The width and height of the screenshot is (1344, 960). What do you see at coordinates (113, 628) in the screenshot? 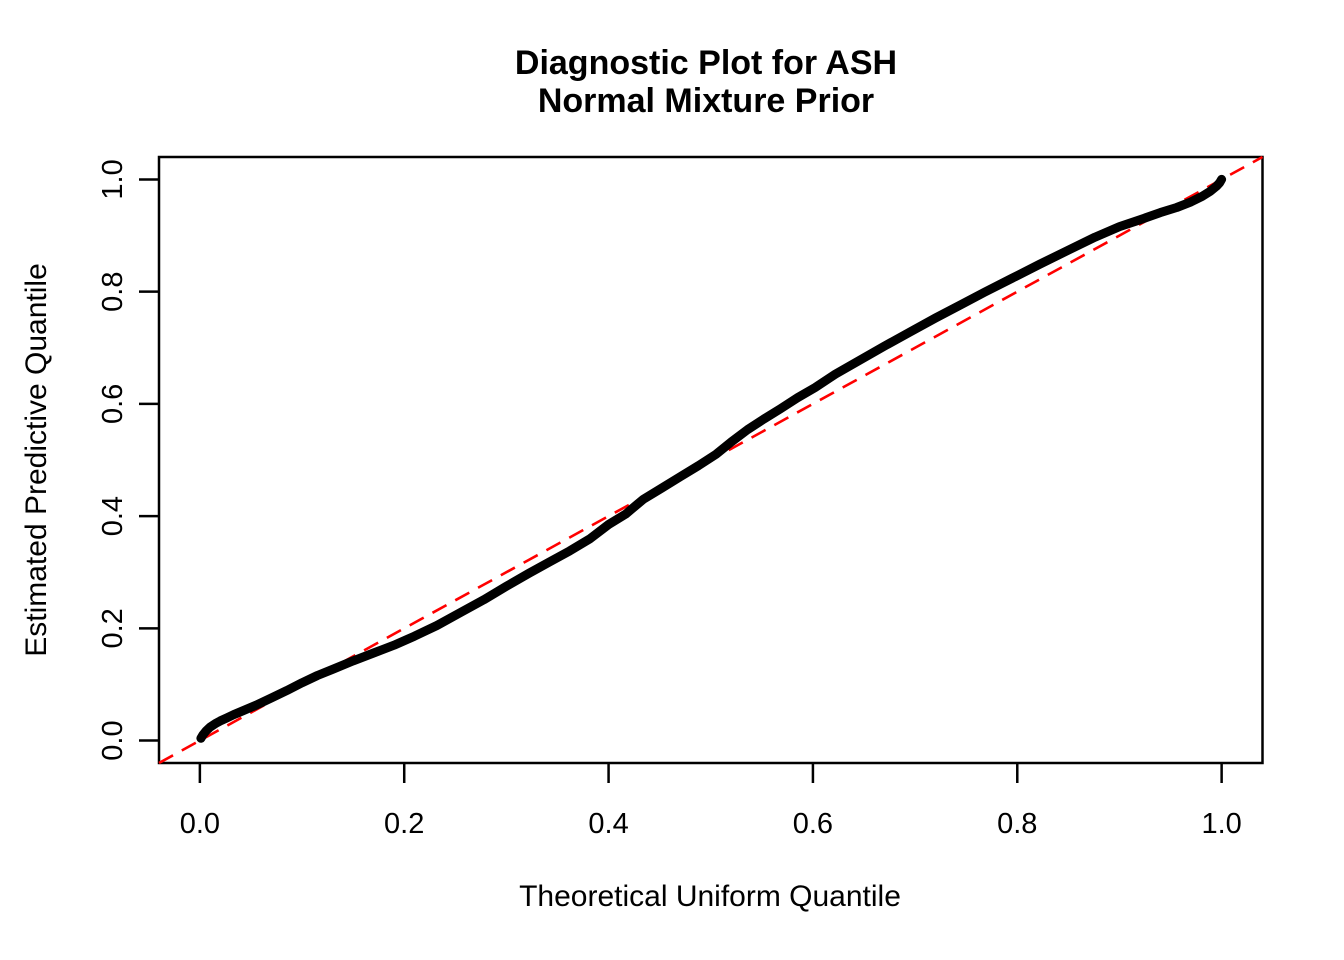
I see `y-tick-label: 0.2` at bounding box center [113, 628].